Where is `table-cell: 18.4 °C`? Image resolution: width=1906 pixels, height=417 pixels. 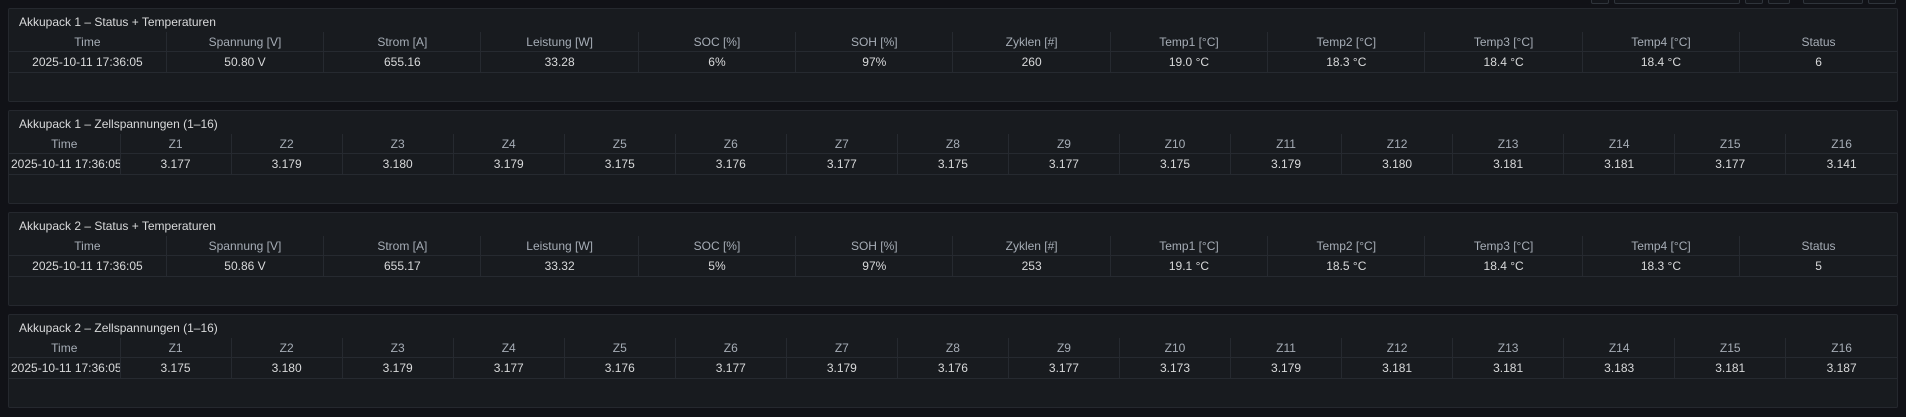 table-cell: 18.4 °C is located at coordinates (1503, 62).